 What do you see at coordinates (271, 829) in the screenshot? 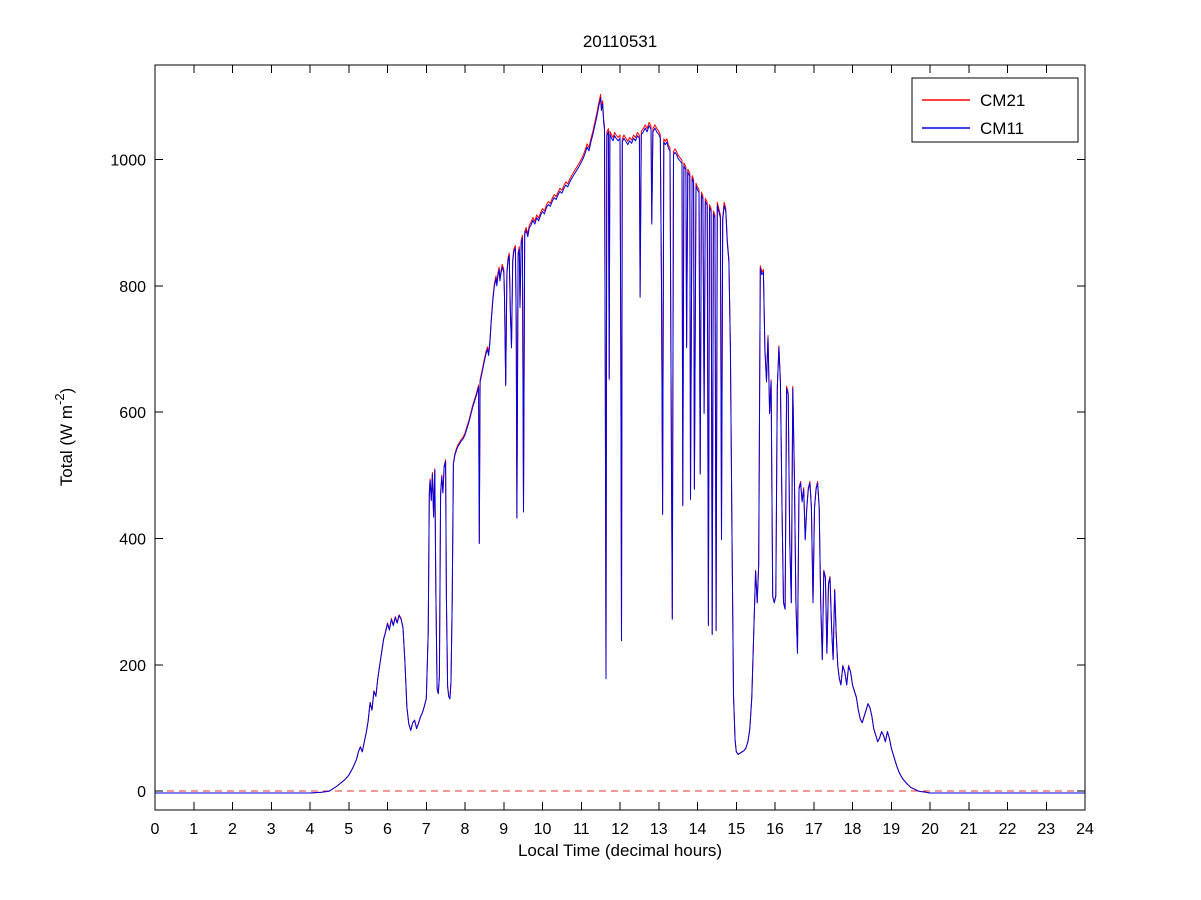
I see `x-tick-label: 3` at bounding box center [271, 829].